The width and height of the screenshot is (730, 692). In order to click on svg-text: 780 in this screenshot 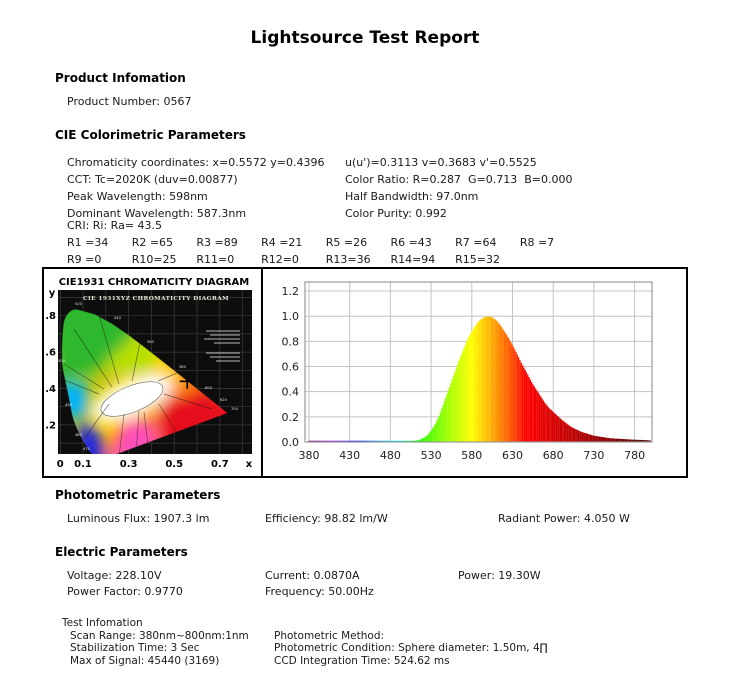, I will do `click(634, 455)`.